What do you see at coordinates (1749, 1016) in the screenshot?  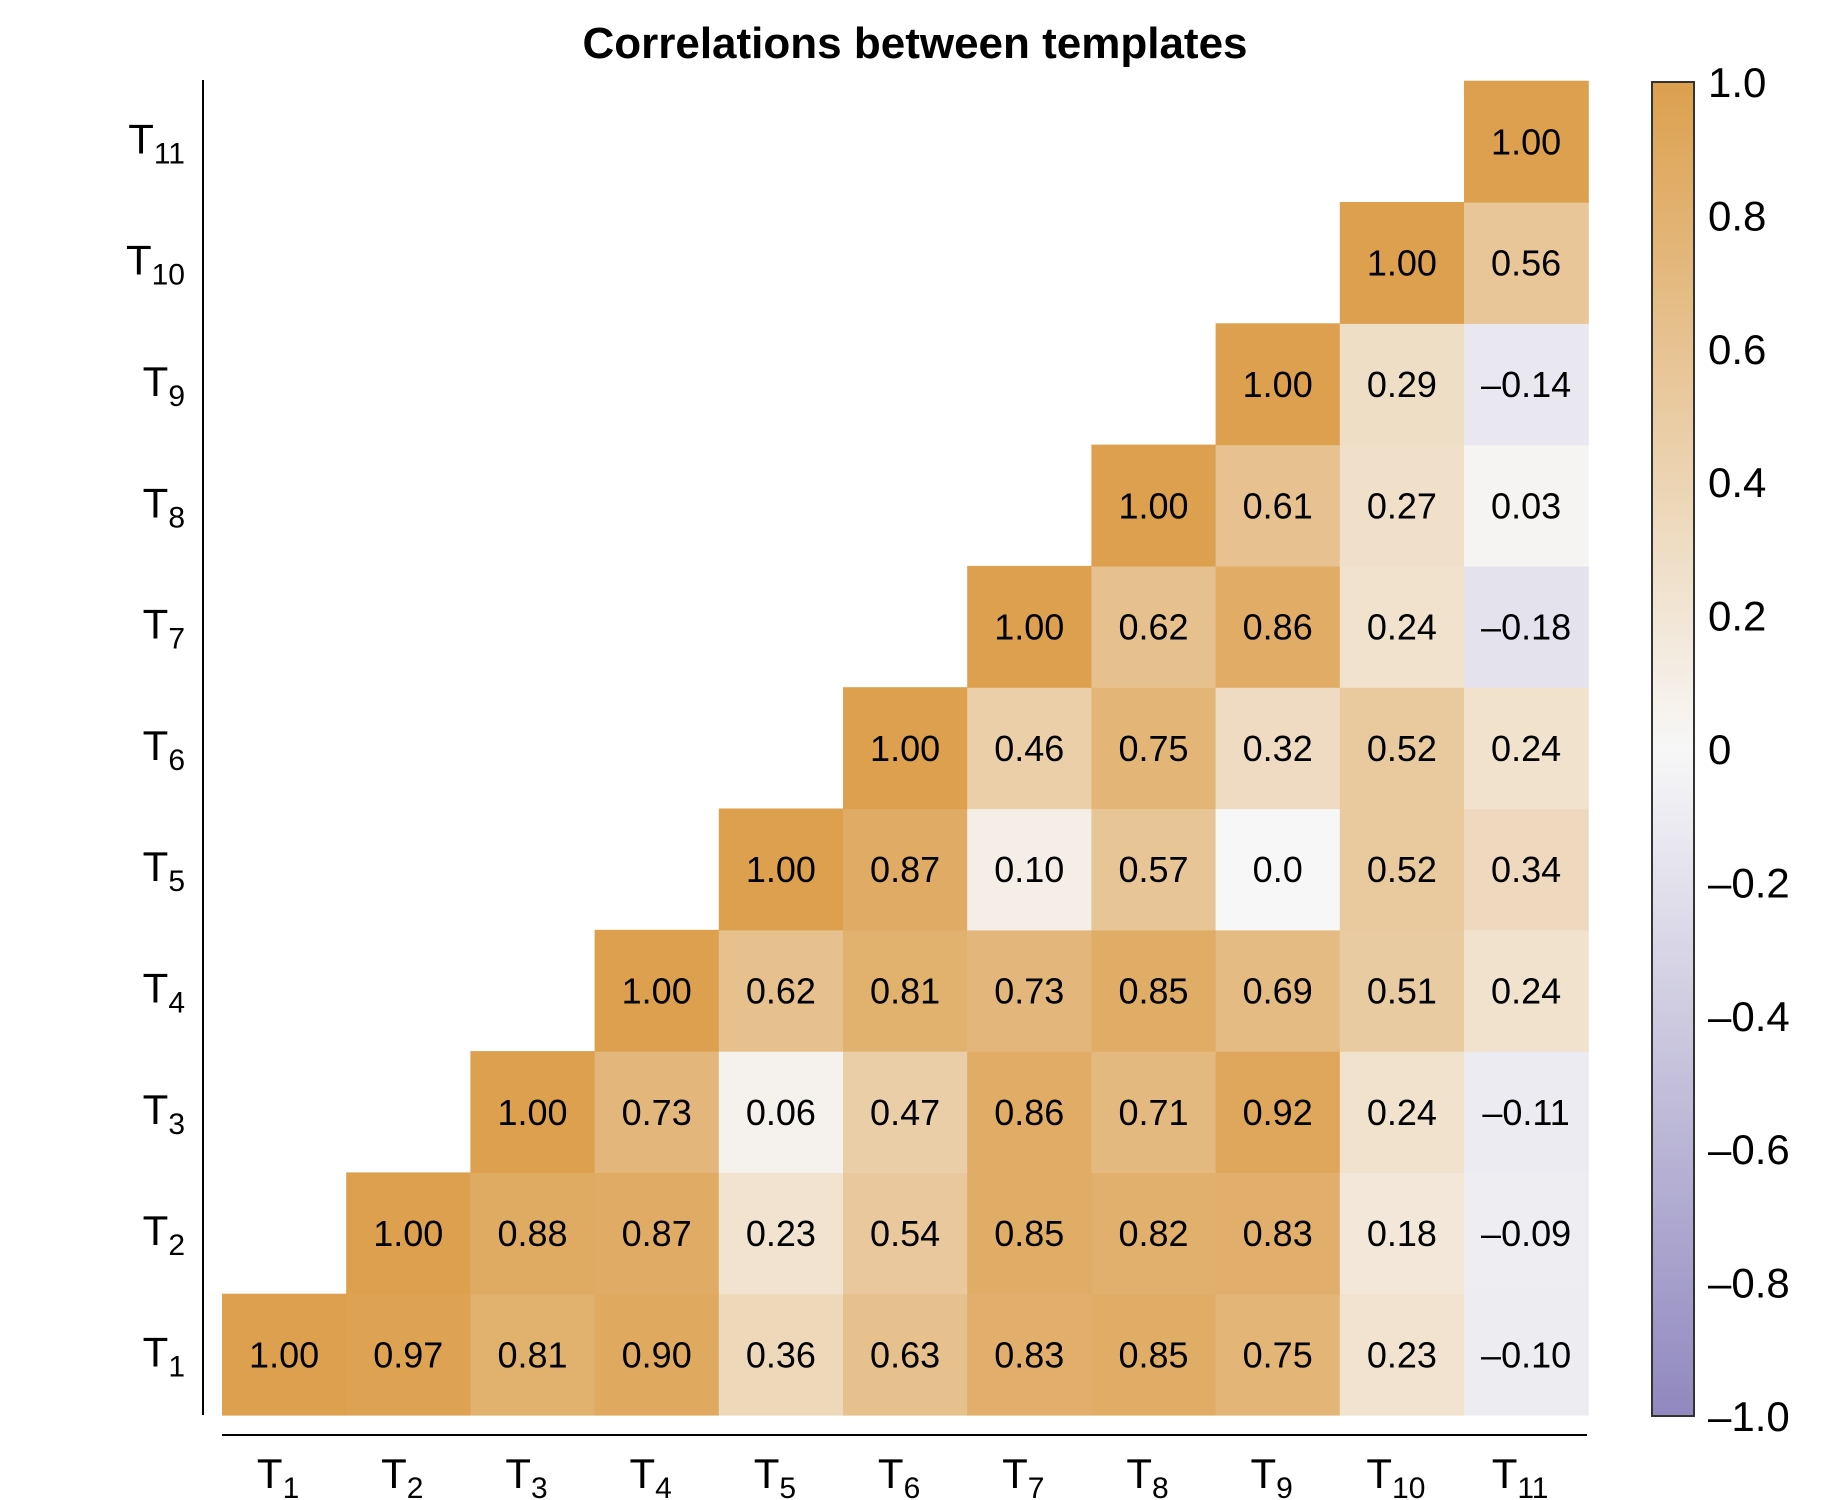 I see `colorbar-tick-label: –0.4` at bounding box center [1749, 1016].